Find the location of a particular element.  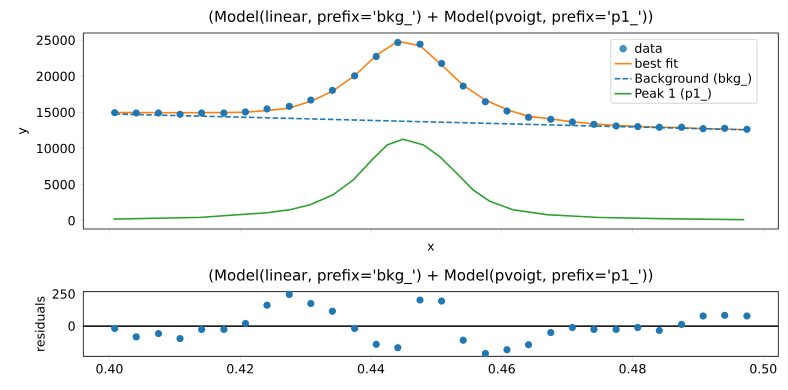

y-axis-title: y is located at coordinates (24, 131).